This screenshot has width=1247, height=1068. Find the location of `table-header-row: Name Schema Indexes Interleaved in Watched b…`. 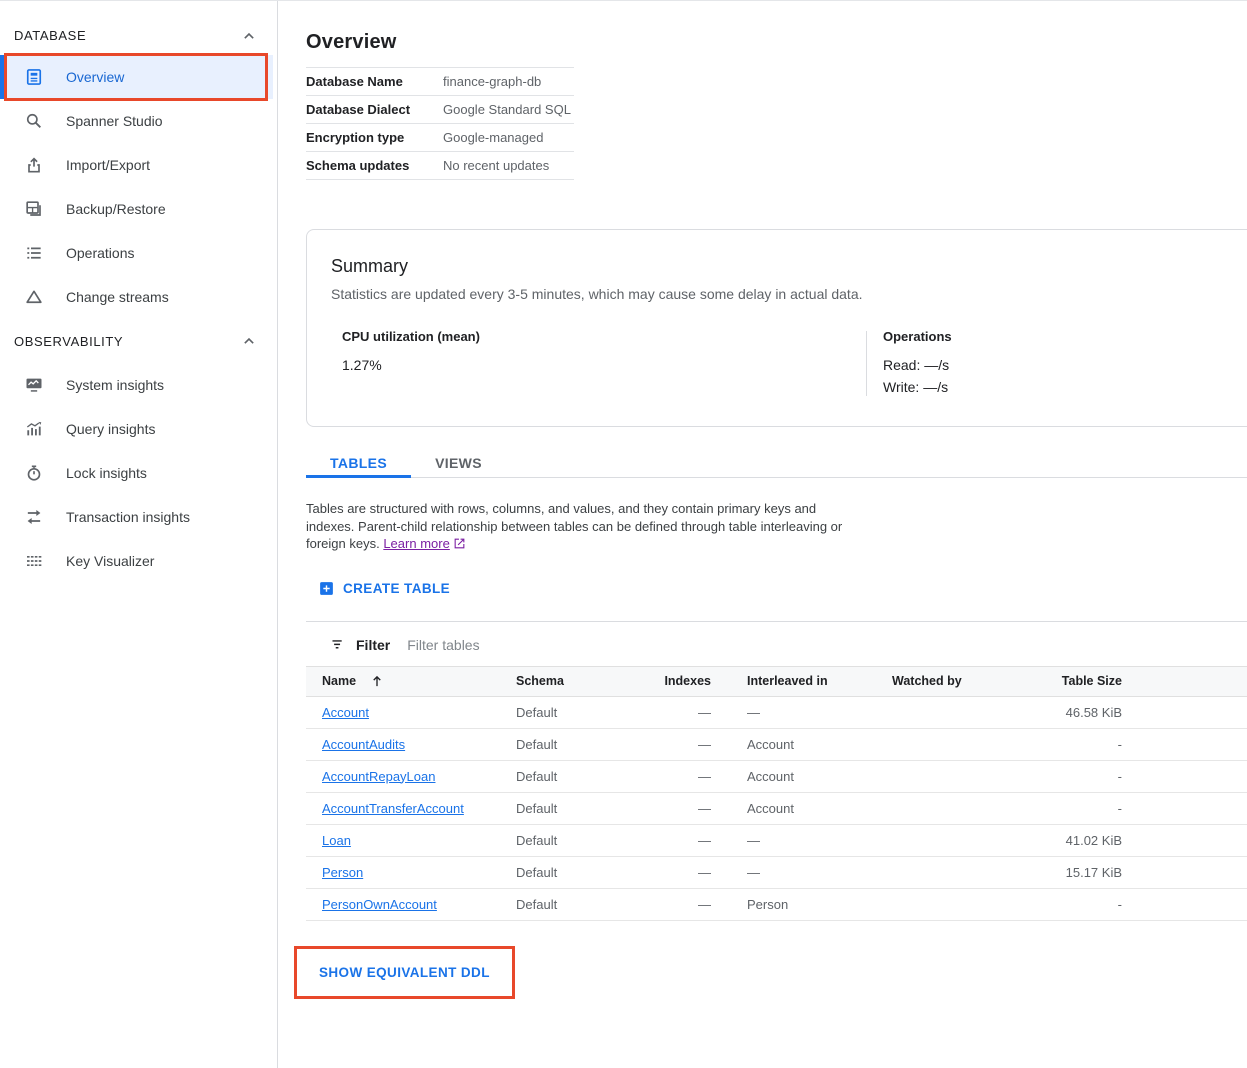

table-header-row: Name Schema Indexes Interleaved in Watched b… is located at coordinates (776, 681).